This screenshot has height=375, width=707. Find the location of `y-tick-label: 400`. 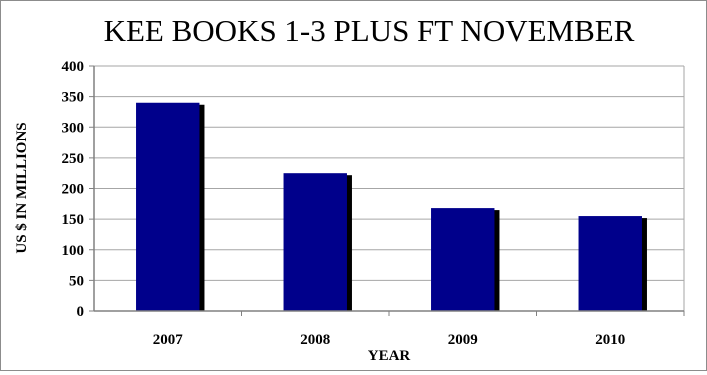

y-tick-label: 400 is located at coordinates (73, 67).